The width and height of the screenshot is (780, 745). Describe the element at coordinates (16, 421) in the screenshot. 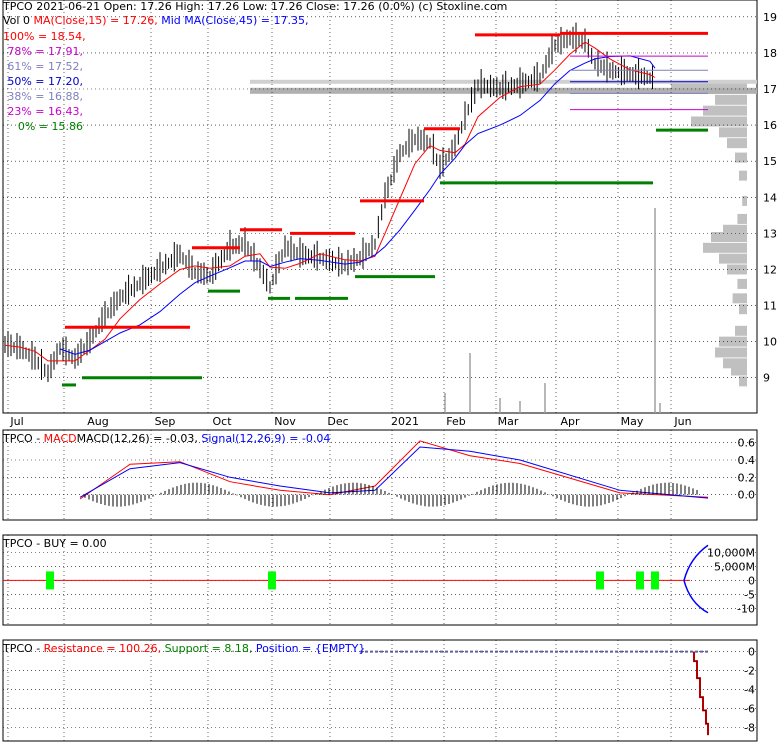

I see `month-tick-label: Jul` at that location.